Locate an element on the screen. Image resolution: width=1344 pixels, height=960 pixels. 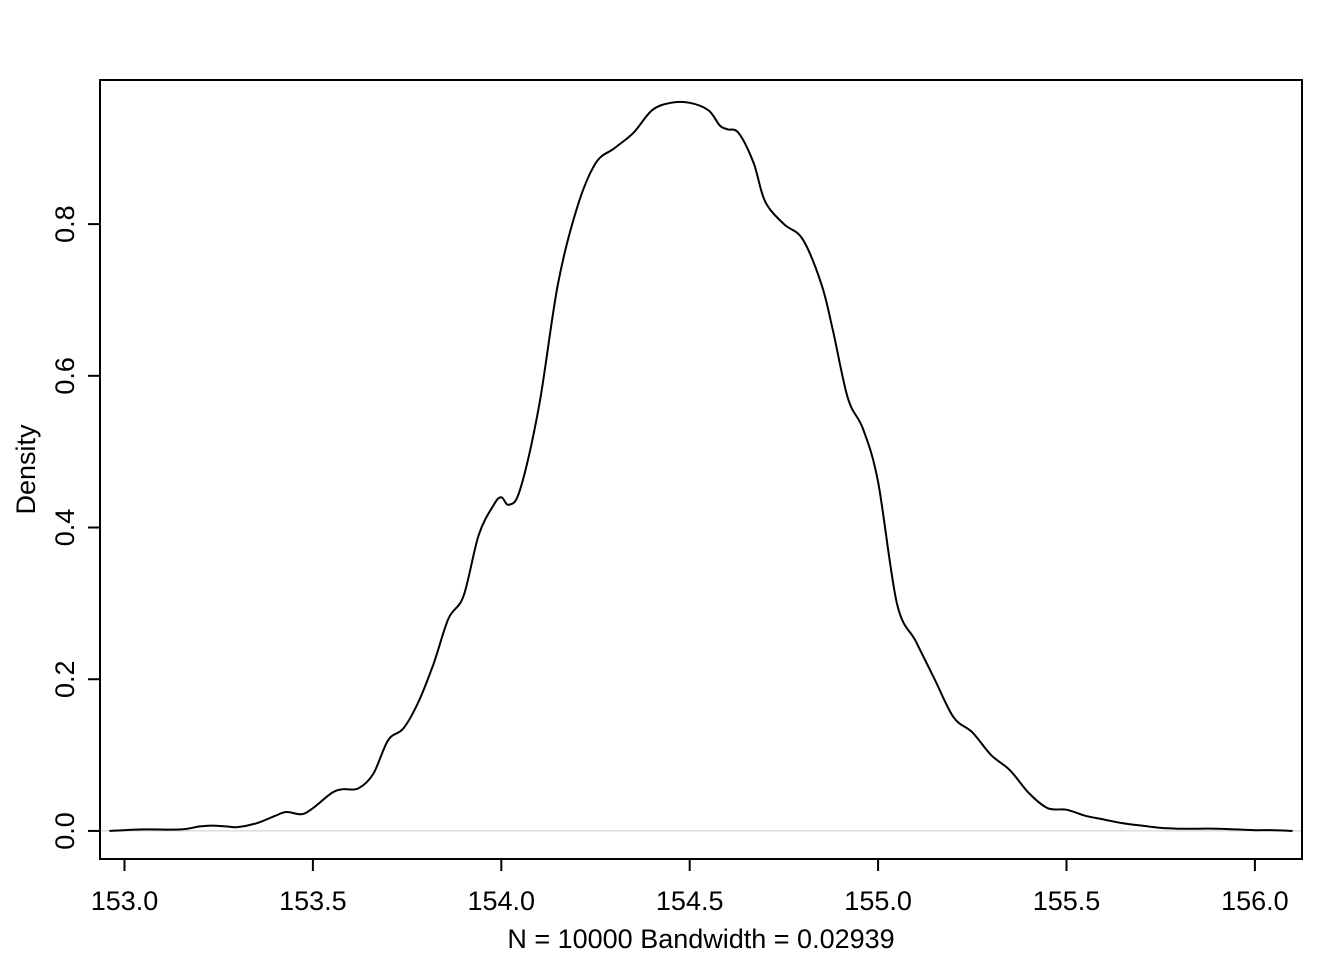
x-tick-label: 154.0 is located at coordinates (502, 901).